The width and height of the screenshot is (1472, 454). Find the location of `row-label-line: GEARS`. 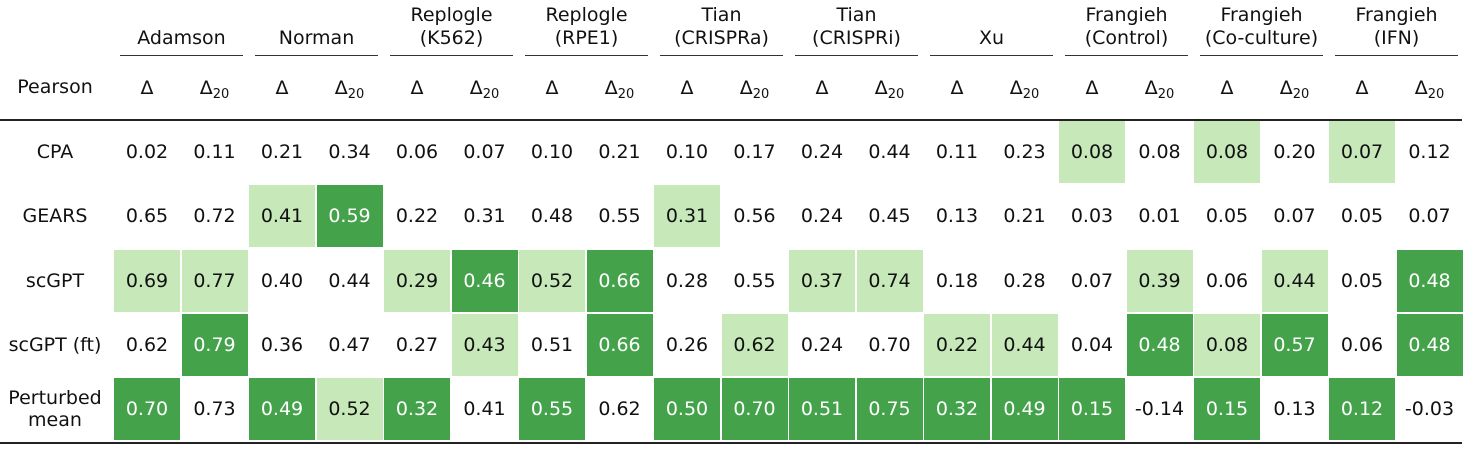

row-label-line: GEARS is located at coordinates (55, 216).